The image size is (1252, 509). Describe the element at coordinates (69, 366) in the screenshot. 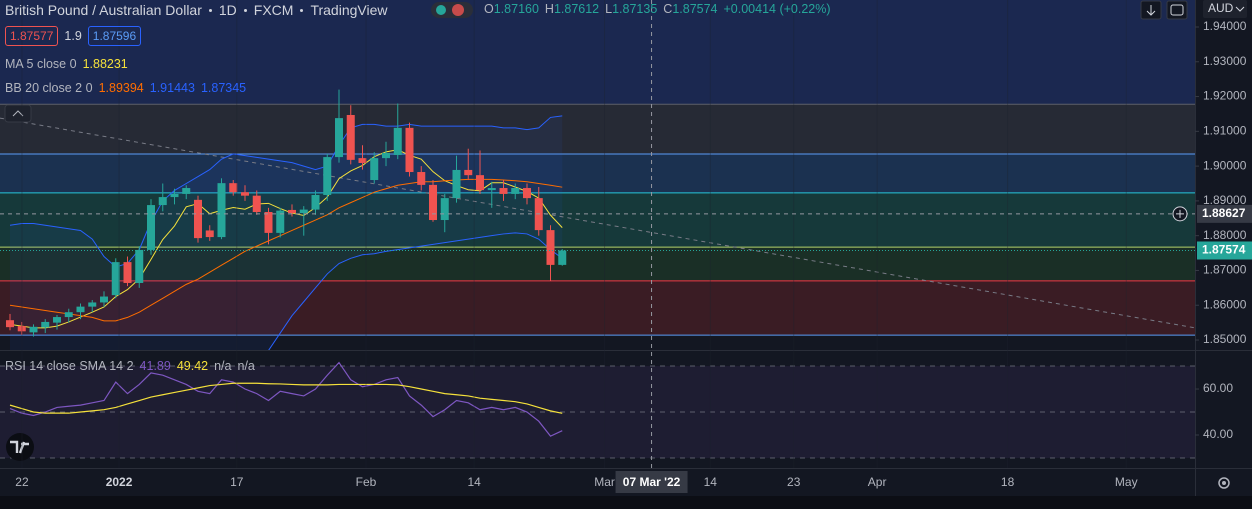

I see `rsi-name: RSI 14 close SMA 14 2` at that location.